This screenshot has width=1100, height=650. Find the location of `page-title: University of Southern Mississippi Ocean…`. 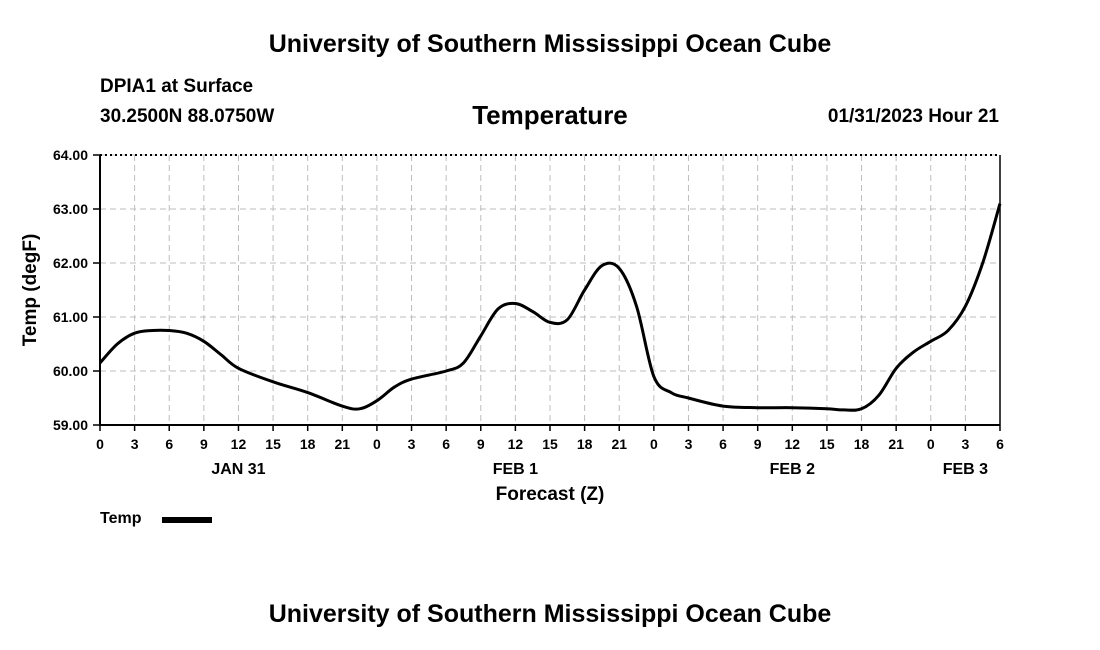

page-title: University of Southern Mississippi Ocean… is located at coordinates (550, 44).